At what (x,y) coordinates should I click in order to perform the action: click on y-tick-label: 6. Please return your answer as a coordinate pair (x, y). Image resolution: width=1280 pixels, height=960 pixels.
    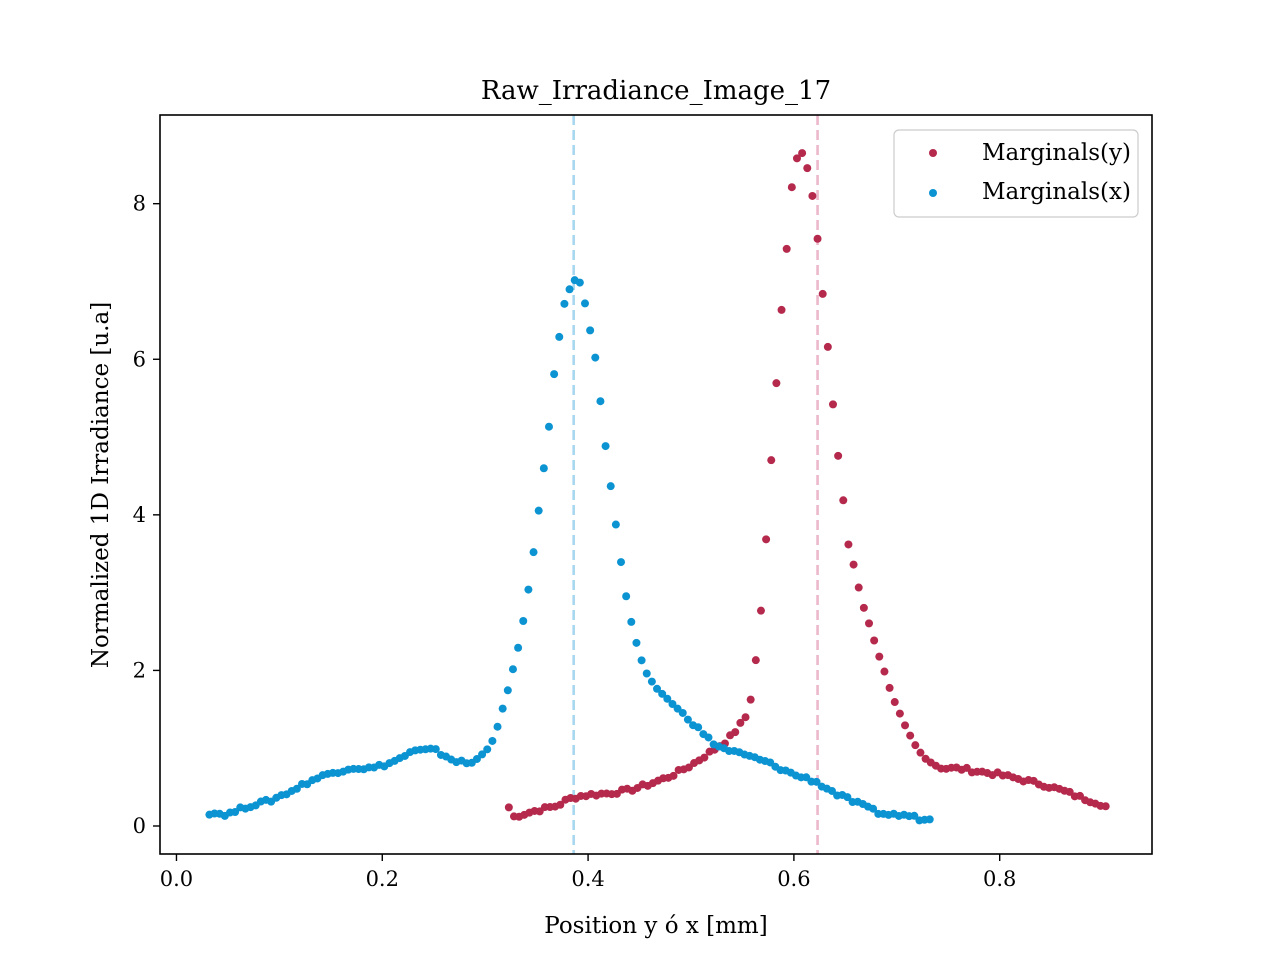
    Looking at the image, I should click on (139, 359).